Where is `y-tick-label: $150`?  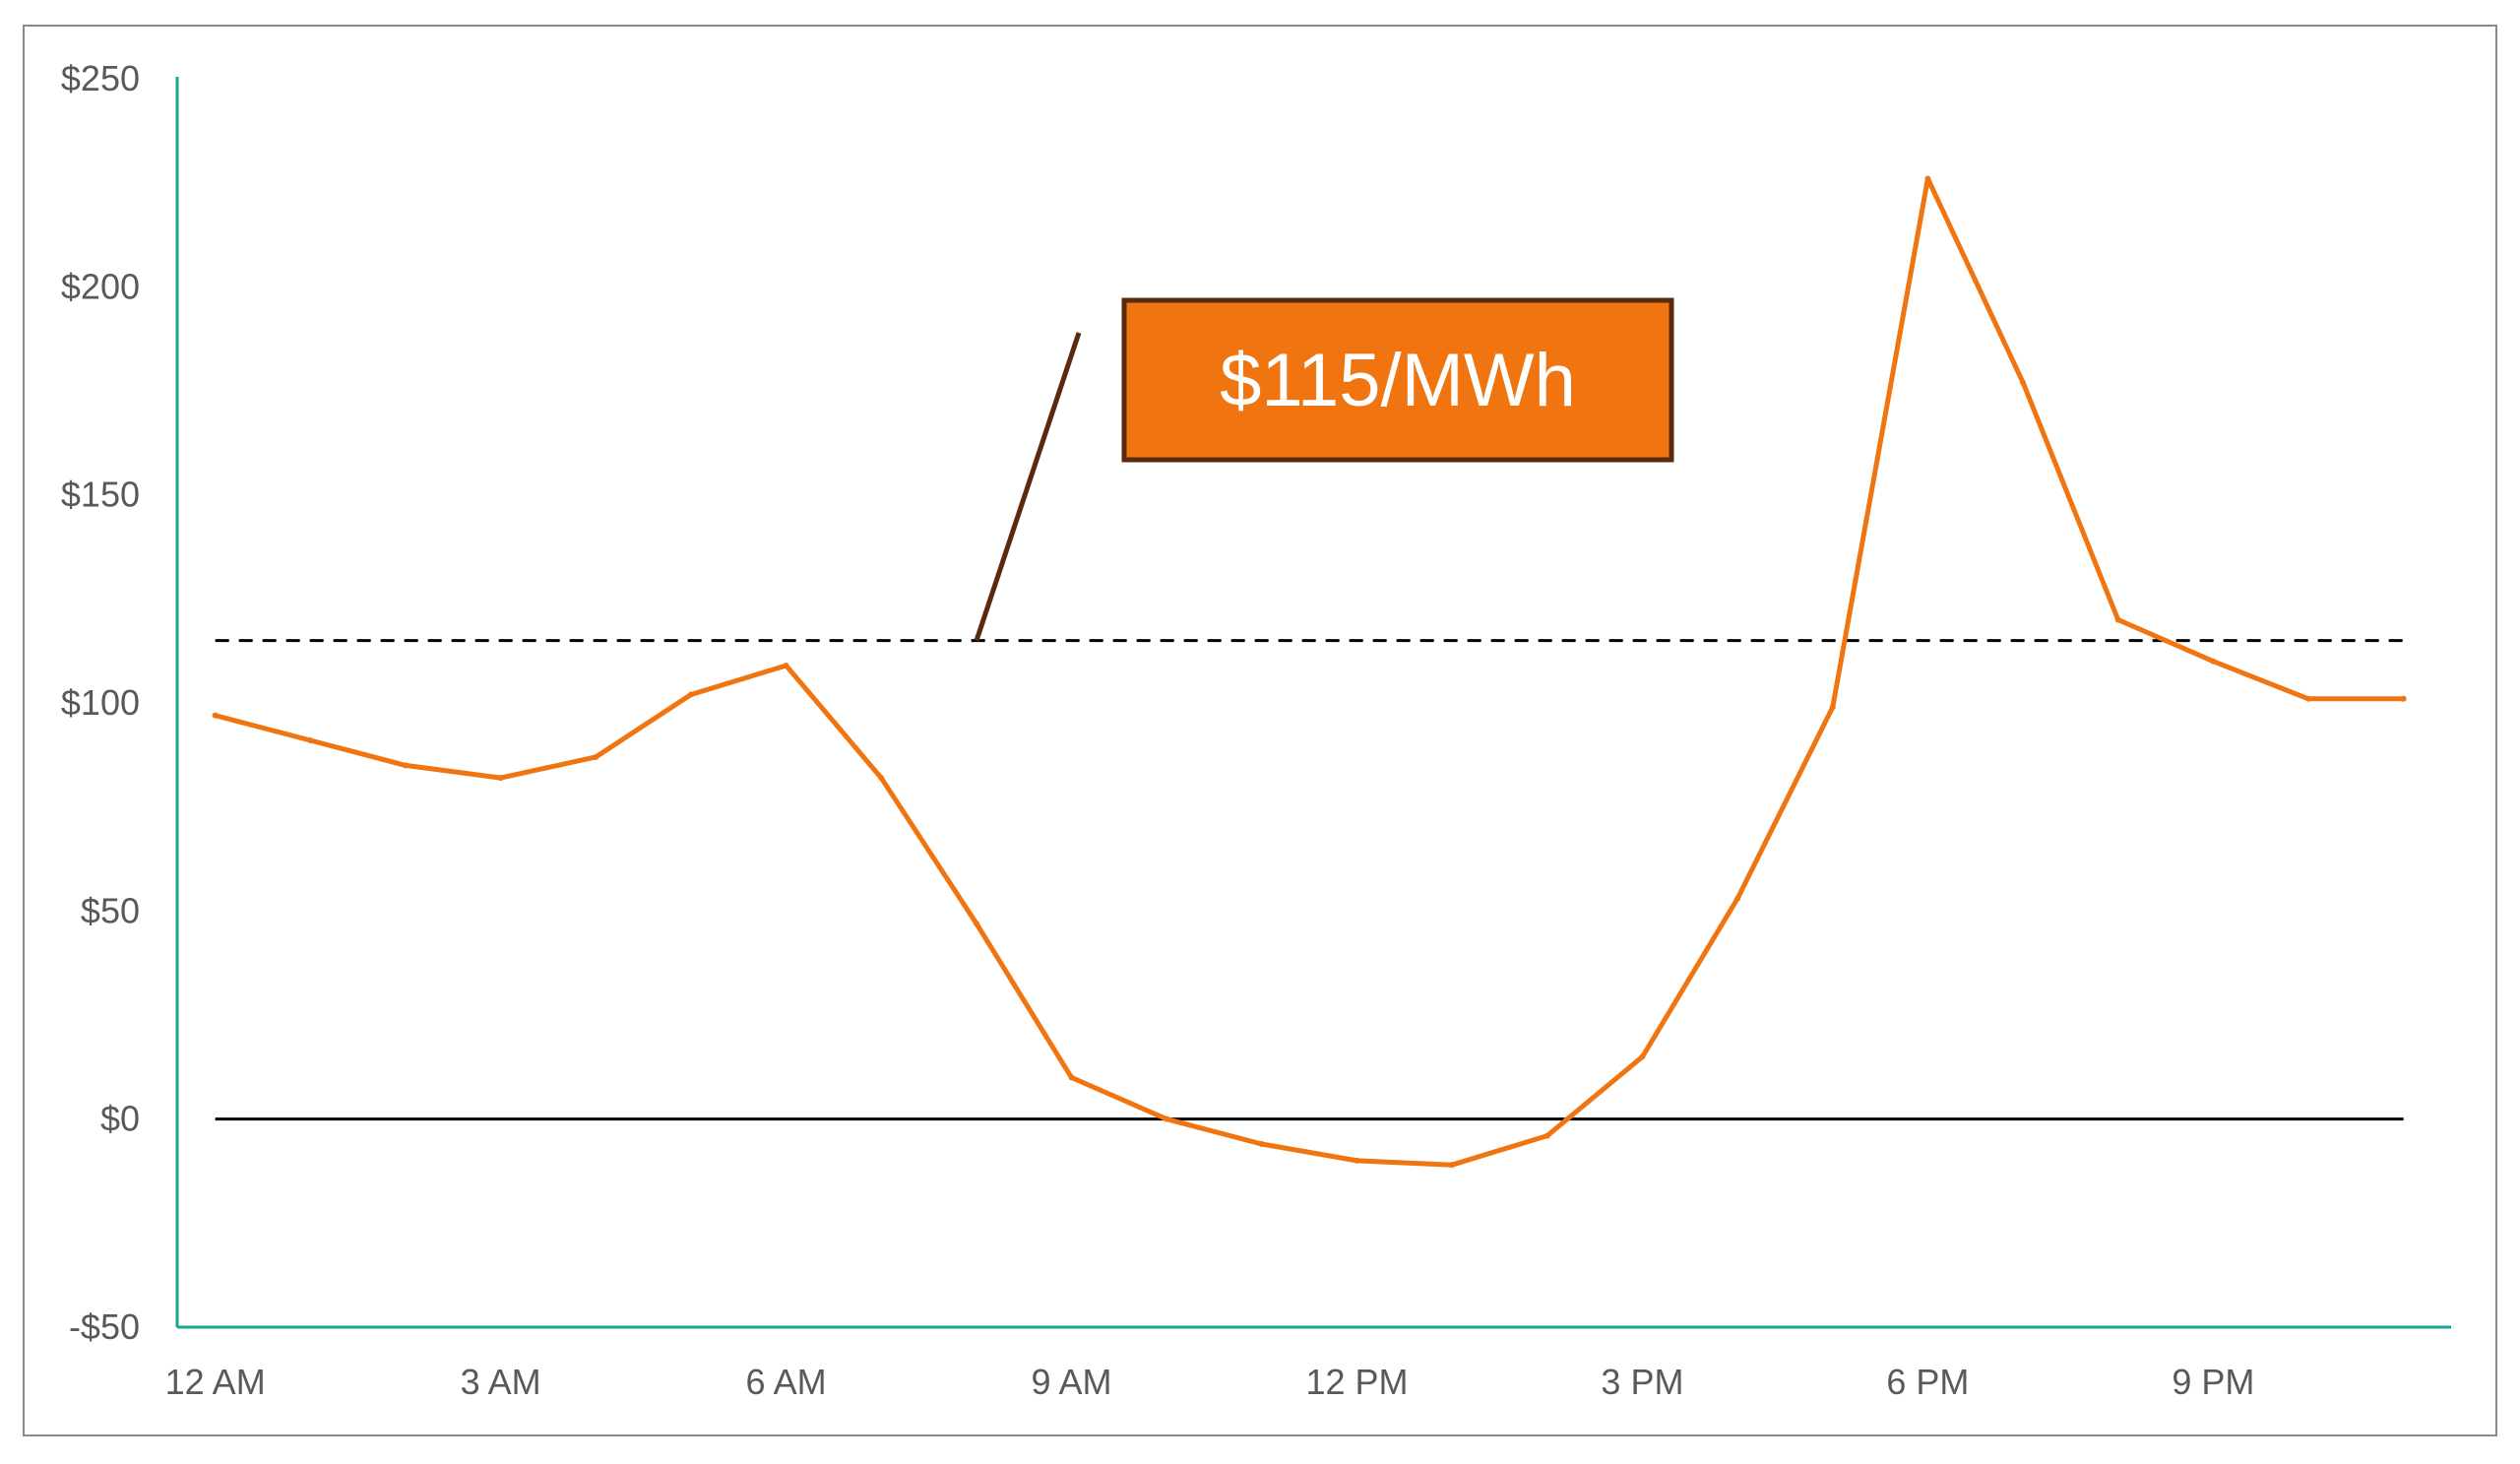 y-tick-label: $150 is located at coordinates (100, 495).